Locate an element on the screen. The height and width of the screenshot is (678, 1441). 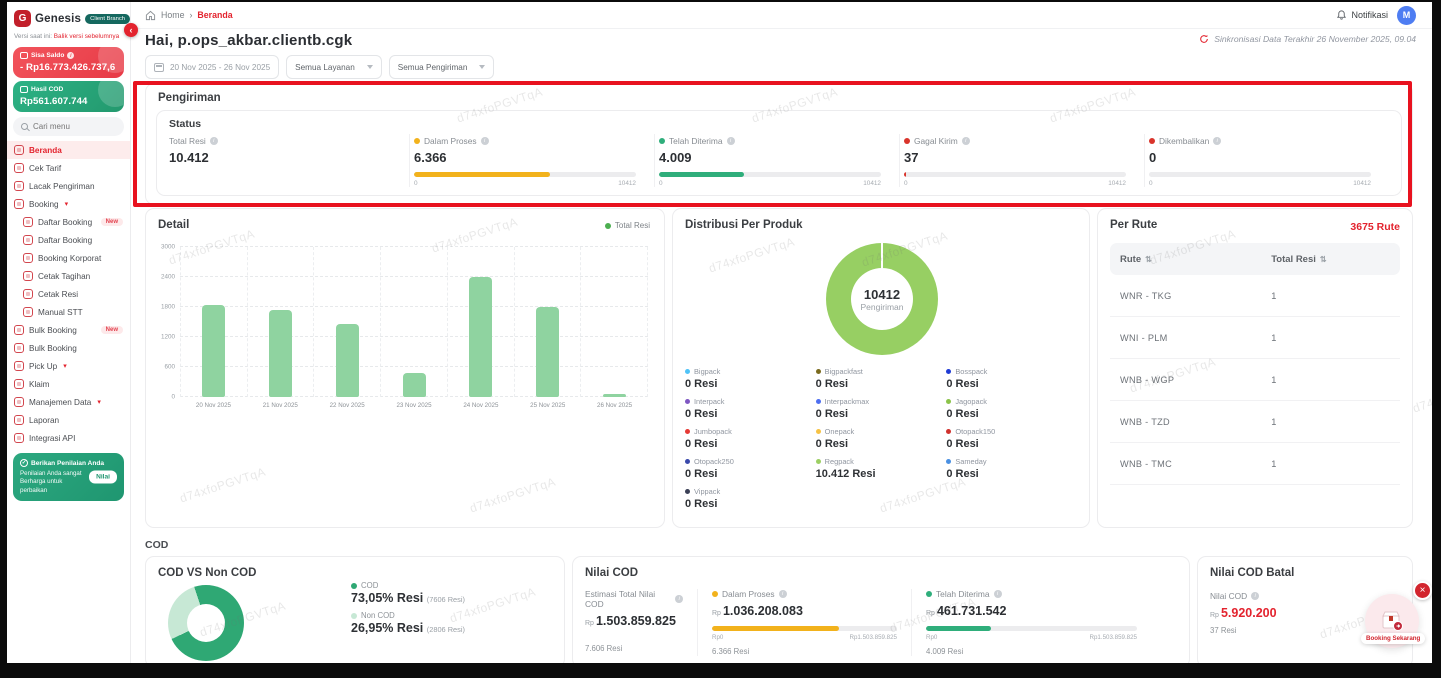
product-name: Otopack250 is located at coordinates (714, 461).